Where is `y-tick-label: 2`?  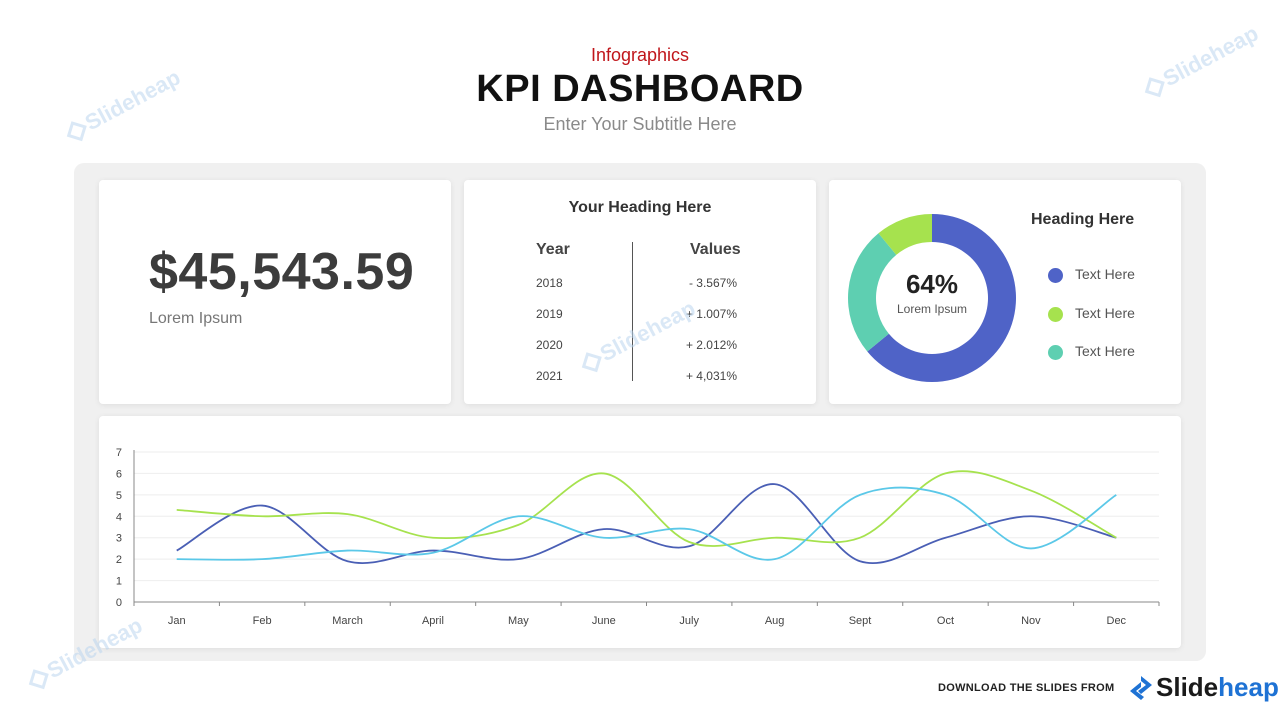 y-tick-label: 2 is located at coordinates (119, 560).